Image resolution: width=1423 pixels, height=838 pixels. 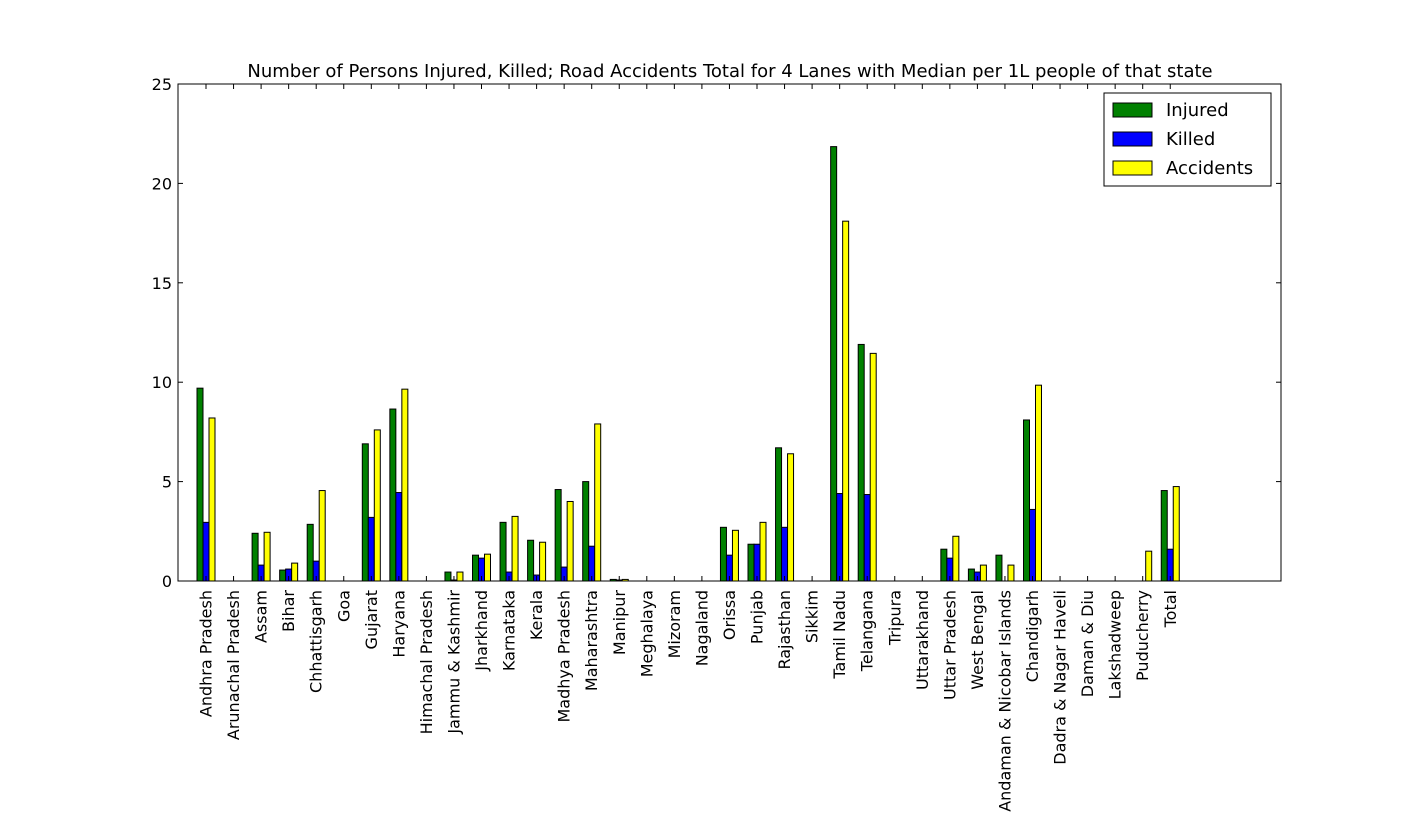 What do you see at coordinates (1132, 139) in the screenshot?
I see `legend-swatch-killed` at bounding box center [1132, 139].